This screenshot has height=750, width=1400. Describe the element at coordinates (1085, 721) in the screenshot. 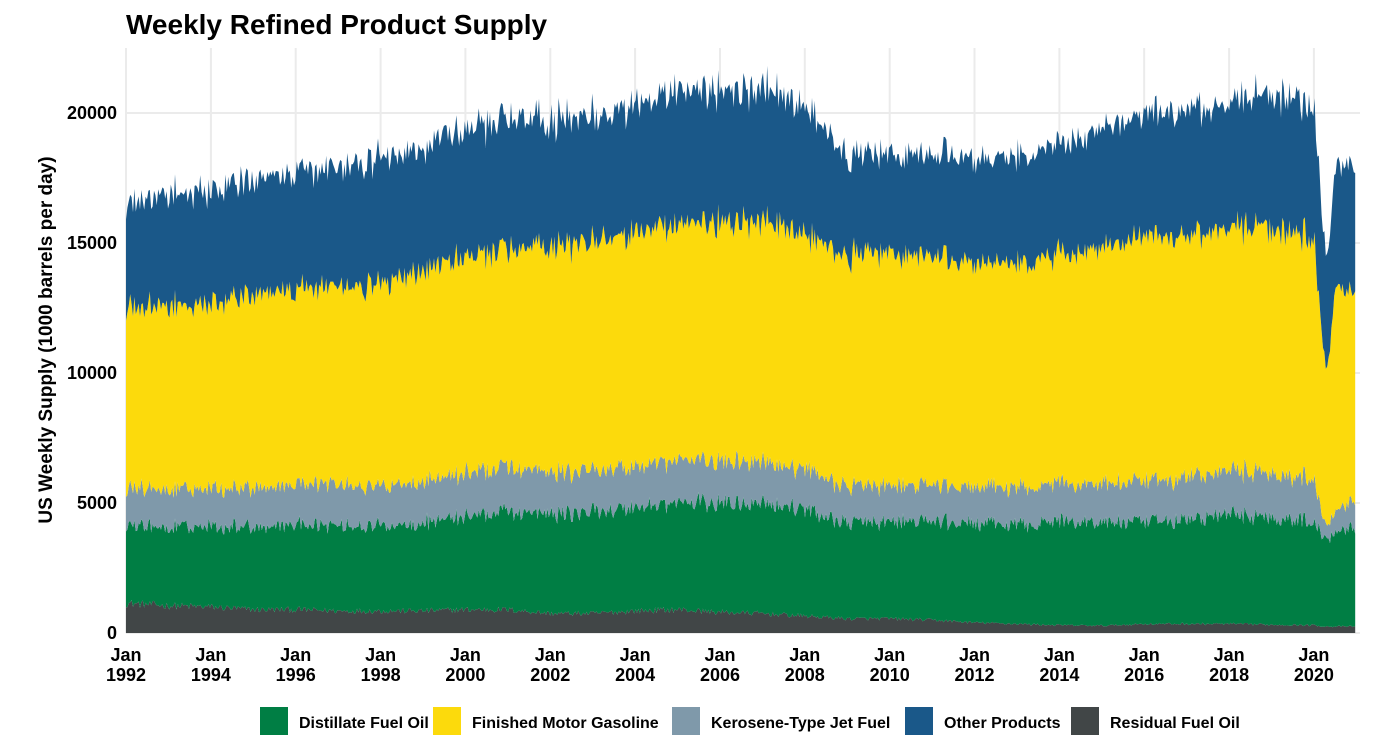

I see `legend-swatch-residual-fuel-oil` at that location.